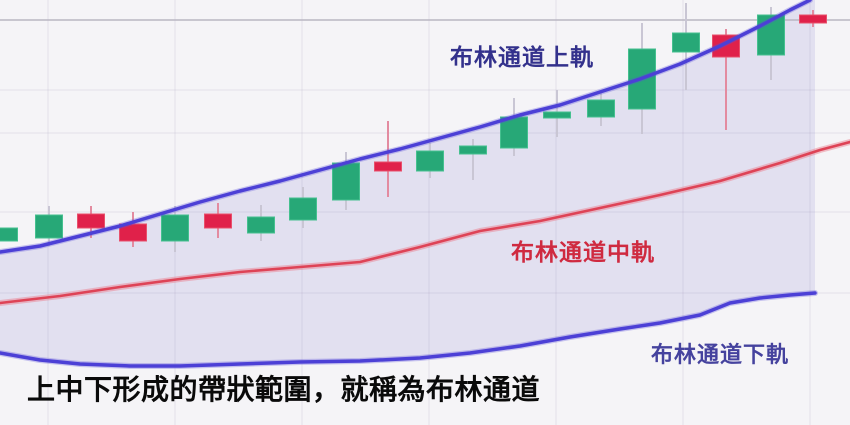  I want to click on lower-band-label: 布林通道下軌, so click(720, 354).